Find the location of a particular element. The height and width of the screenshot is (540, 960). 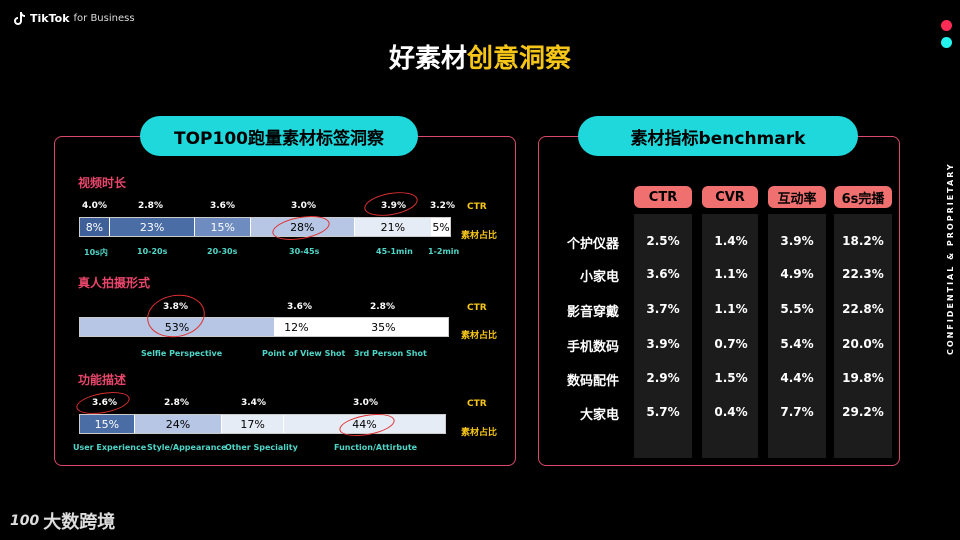

share-segment: 53% is located at coordinates (177, 327).